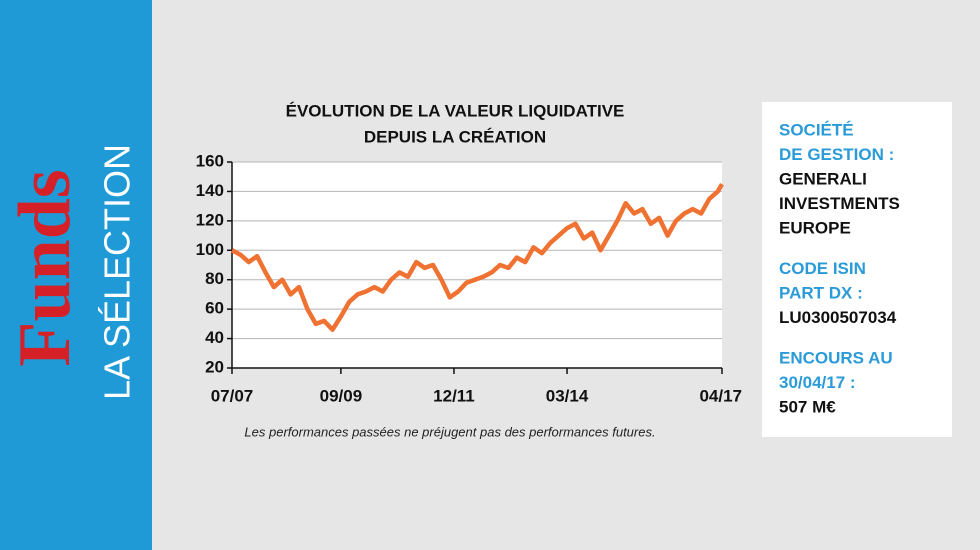  What do you see at coordinates (210, 249) in the screenshot?
I see `y-tick-label: 100` at bounding box center [210, 249].